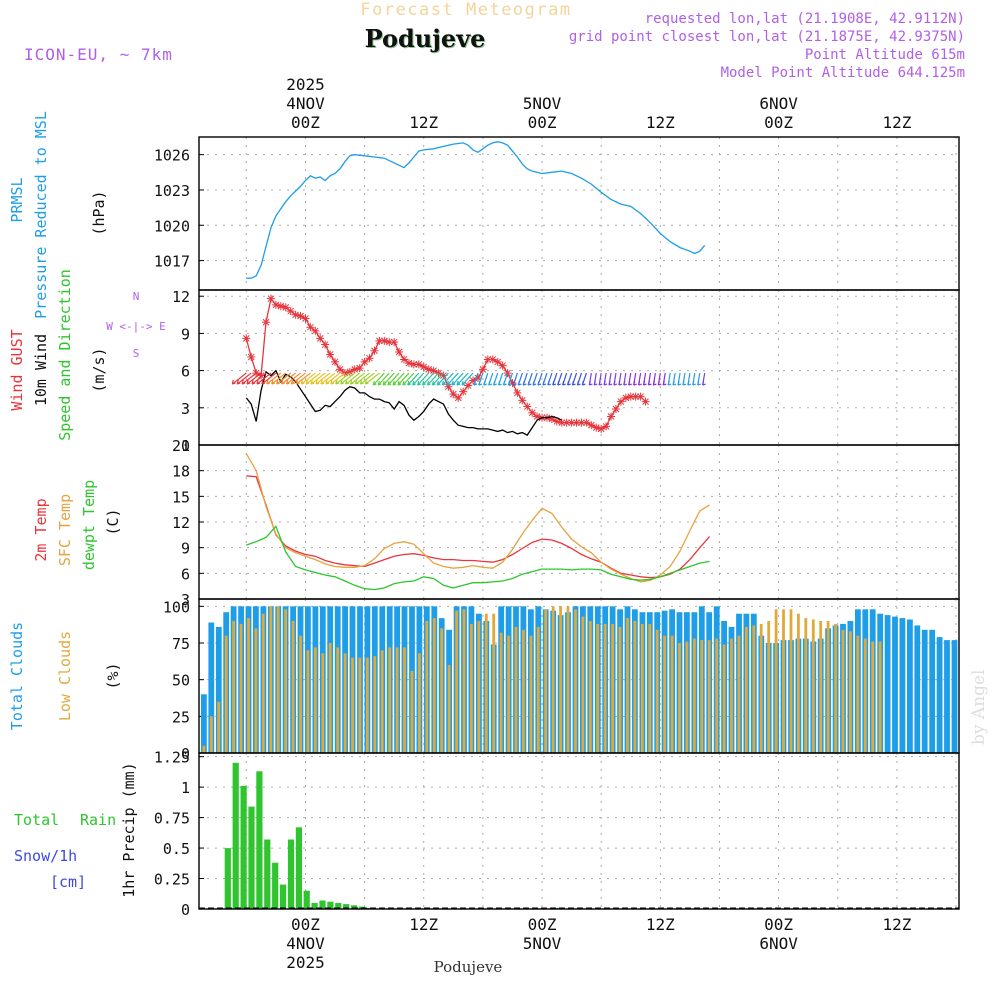 The width and height of the screenshot is (1000, 1000). I want to click on wind-unit: (m/s), so click(99, 369).